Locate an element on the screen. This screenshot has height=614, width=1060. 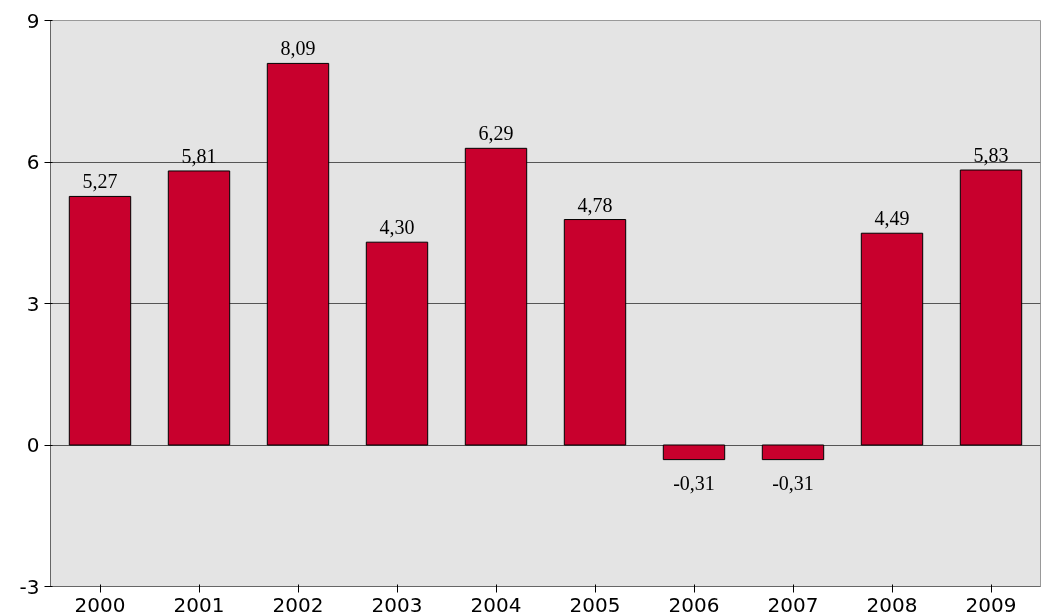
x-tick-label: 2008 is located at coordinates (892, 603).